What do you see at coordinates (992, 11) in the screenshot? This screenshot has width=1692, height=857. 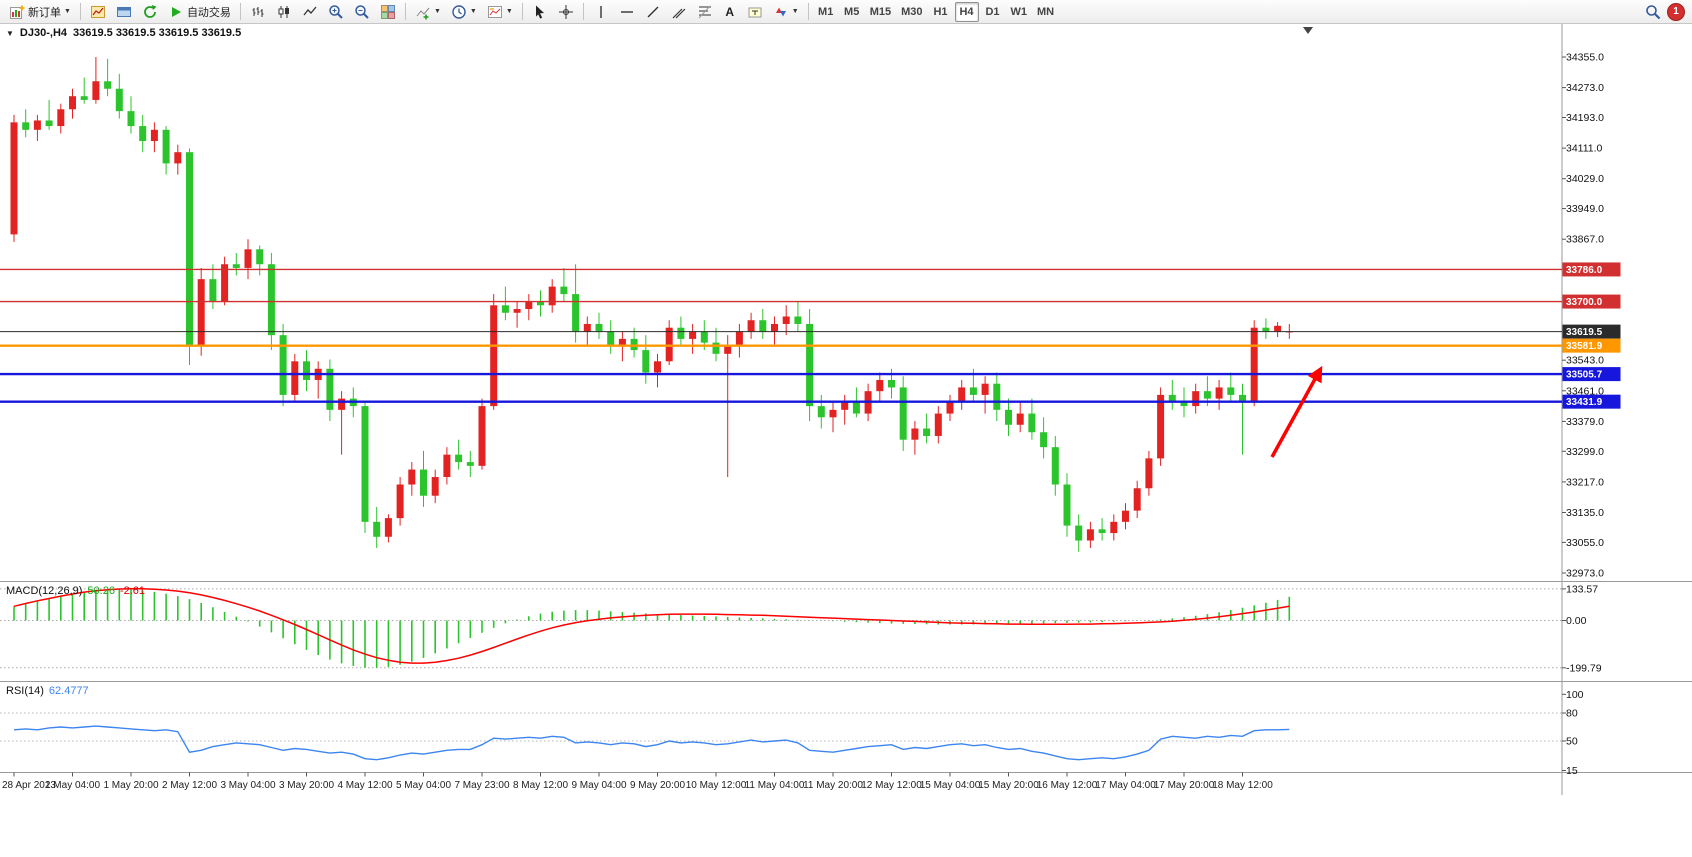 I see `timeframe-d1-button: D1` at bounding box center [992, 11].